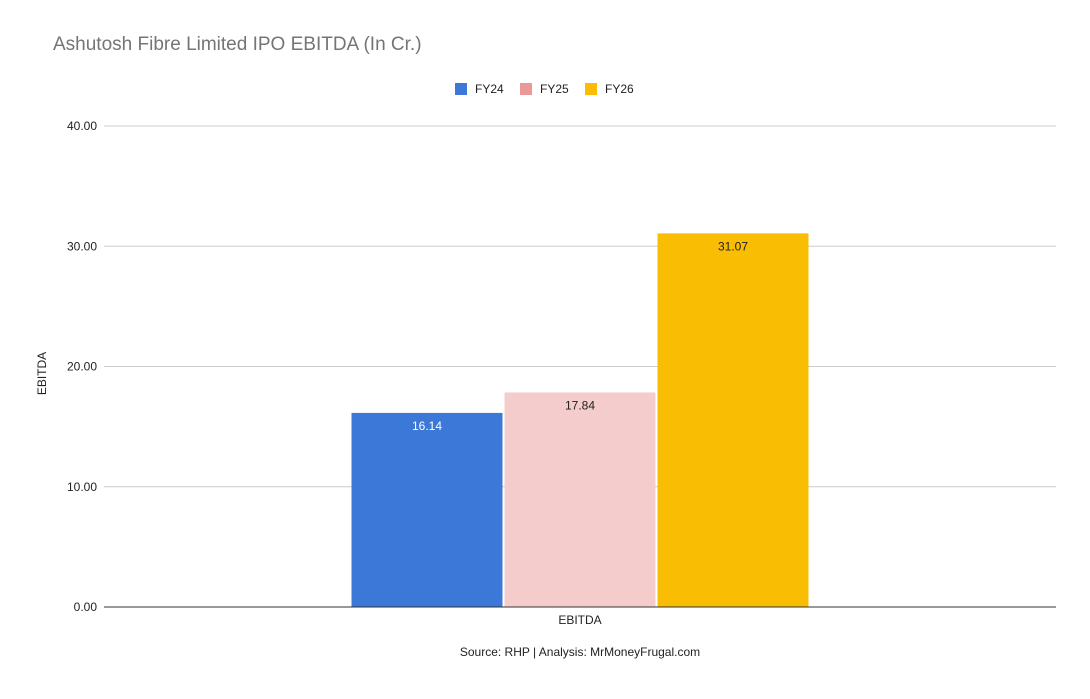 The width and height of the screenshot is (1090, 699). What do you see at coordinates (580, 405) in the screenshot?
I see `data-label-fy25: 17.84` at bounding box center [580, 405].